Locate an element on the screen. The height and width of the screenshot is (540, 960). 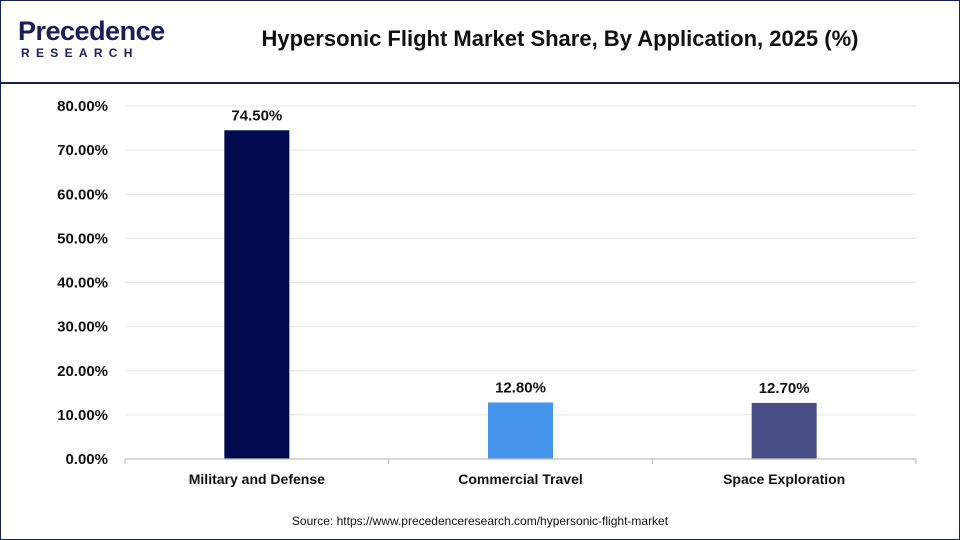
y-tick-label: 0.00% is located at coordinates (86, 459).